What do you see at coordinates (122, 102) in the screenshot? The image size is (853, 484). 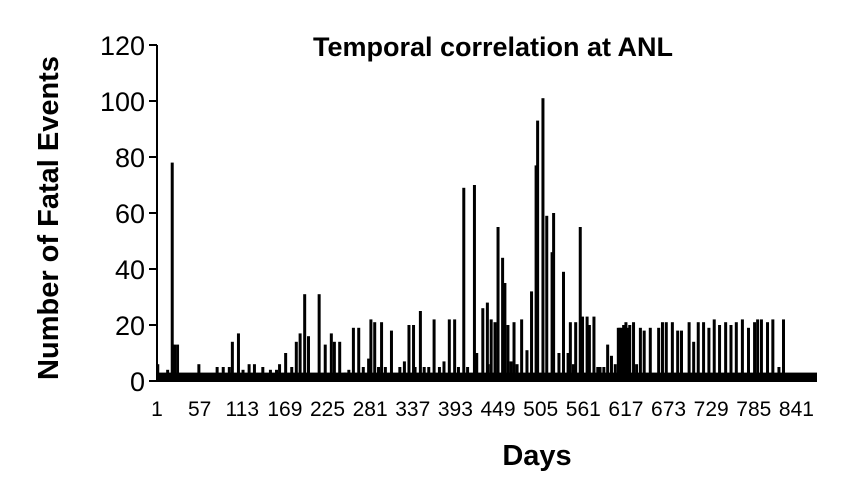 I see `y-tick-label: 100` at bounding box center [122, 102].